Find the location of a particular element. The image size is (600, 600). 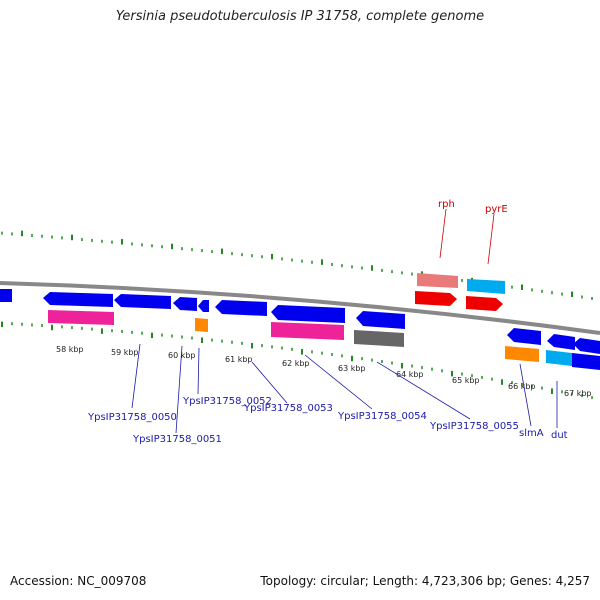

gene-label: YpsIP31758_0054 is located at coordinates (382, 416).